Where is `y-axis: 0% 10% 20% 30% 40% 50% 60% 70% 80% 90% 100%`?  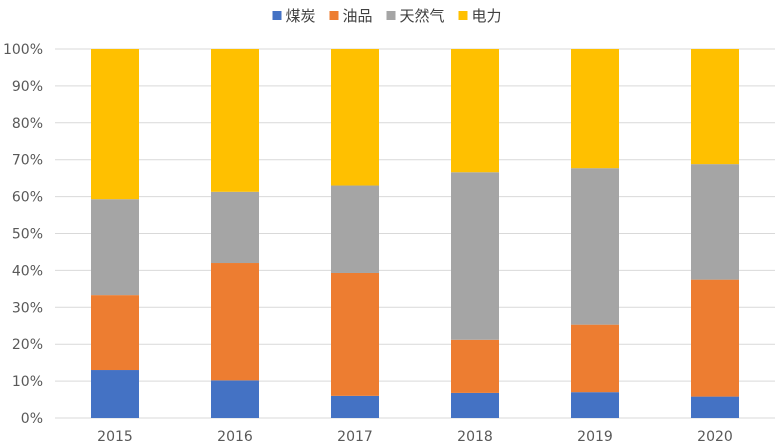 y-axis: 0% 10% 20% 30% 40% 50% 60% 70% 80% 90% 100% is located at coordinates (23, 234).